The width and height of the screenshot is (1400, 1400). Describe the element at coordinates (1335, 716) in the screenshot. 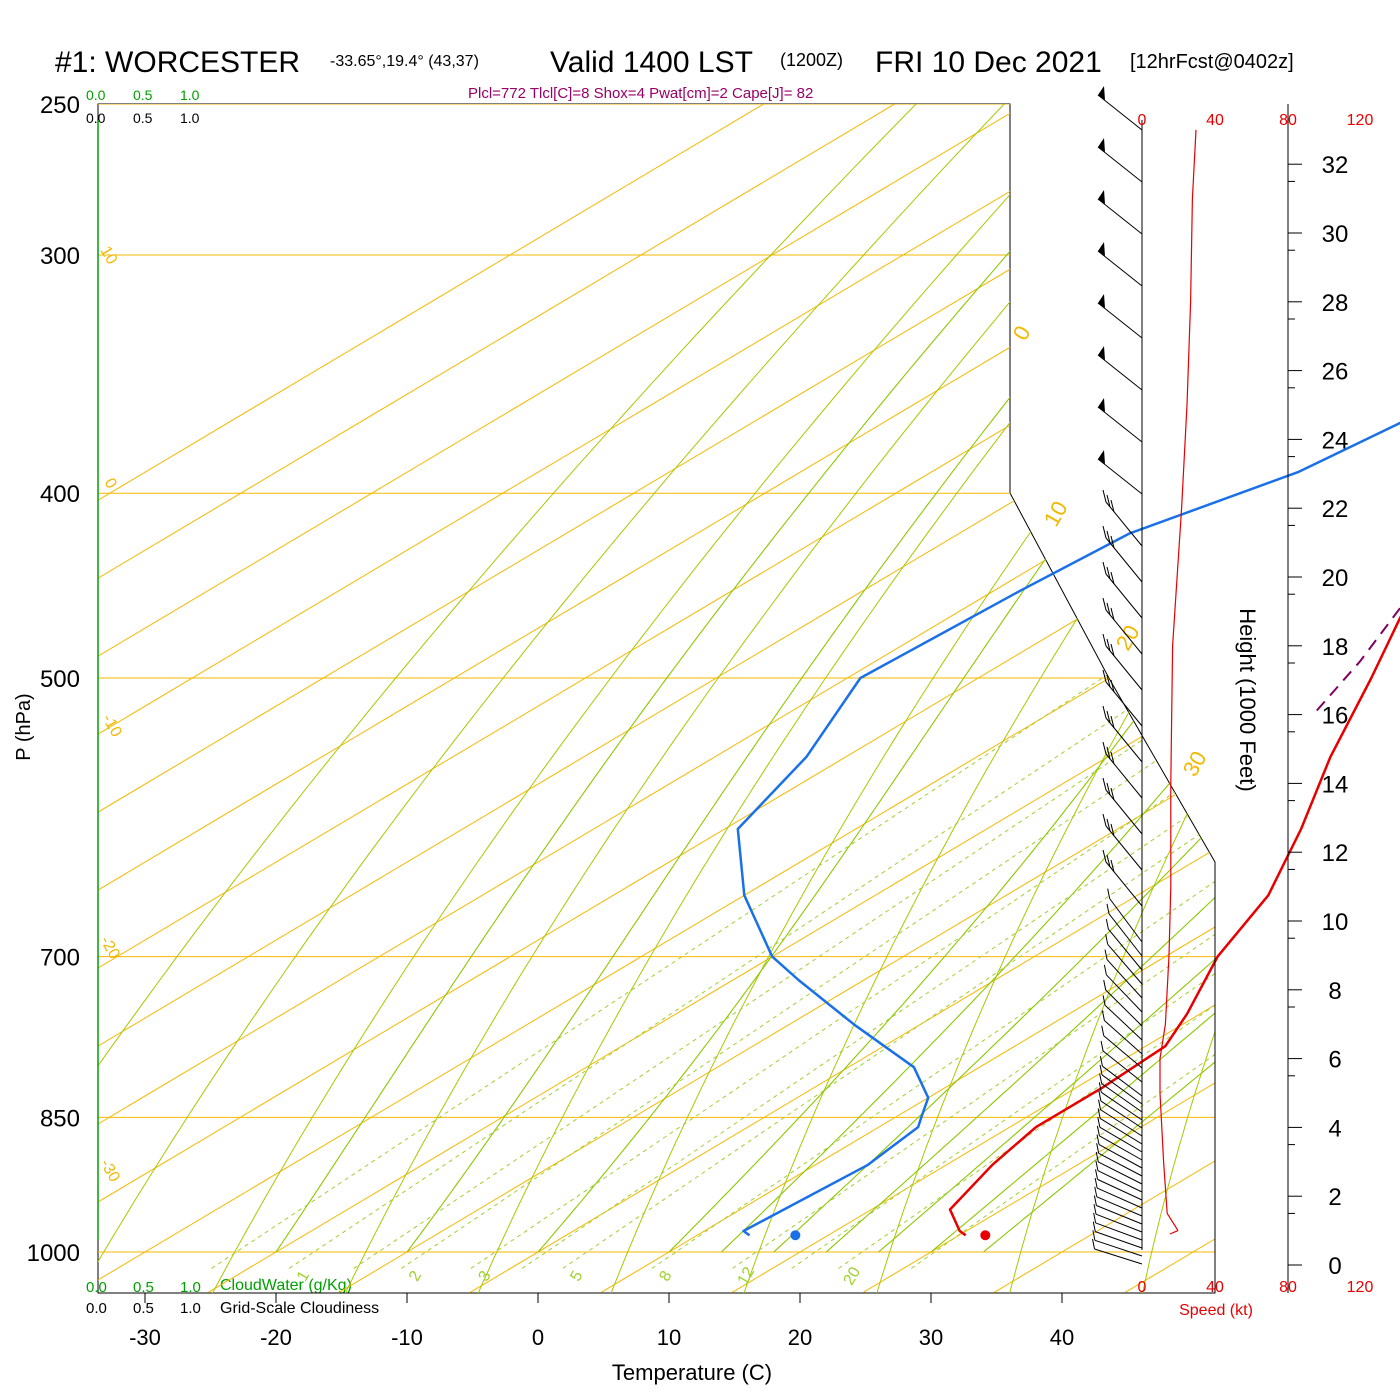

I see `height-tick-label-16: 16` at that location.